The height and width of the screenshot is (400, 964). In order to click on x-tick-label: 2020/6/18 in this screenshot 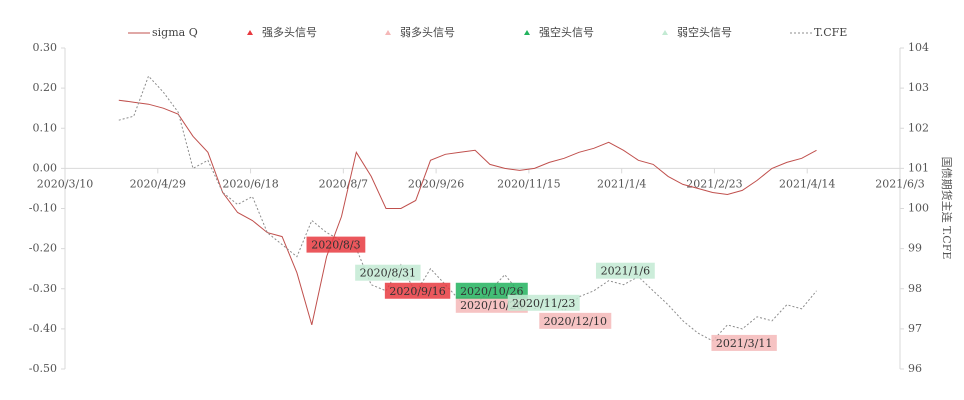, I will do `click(250, 183)`.